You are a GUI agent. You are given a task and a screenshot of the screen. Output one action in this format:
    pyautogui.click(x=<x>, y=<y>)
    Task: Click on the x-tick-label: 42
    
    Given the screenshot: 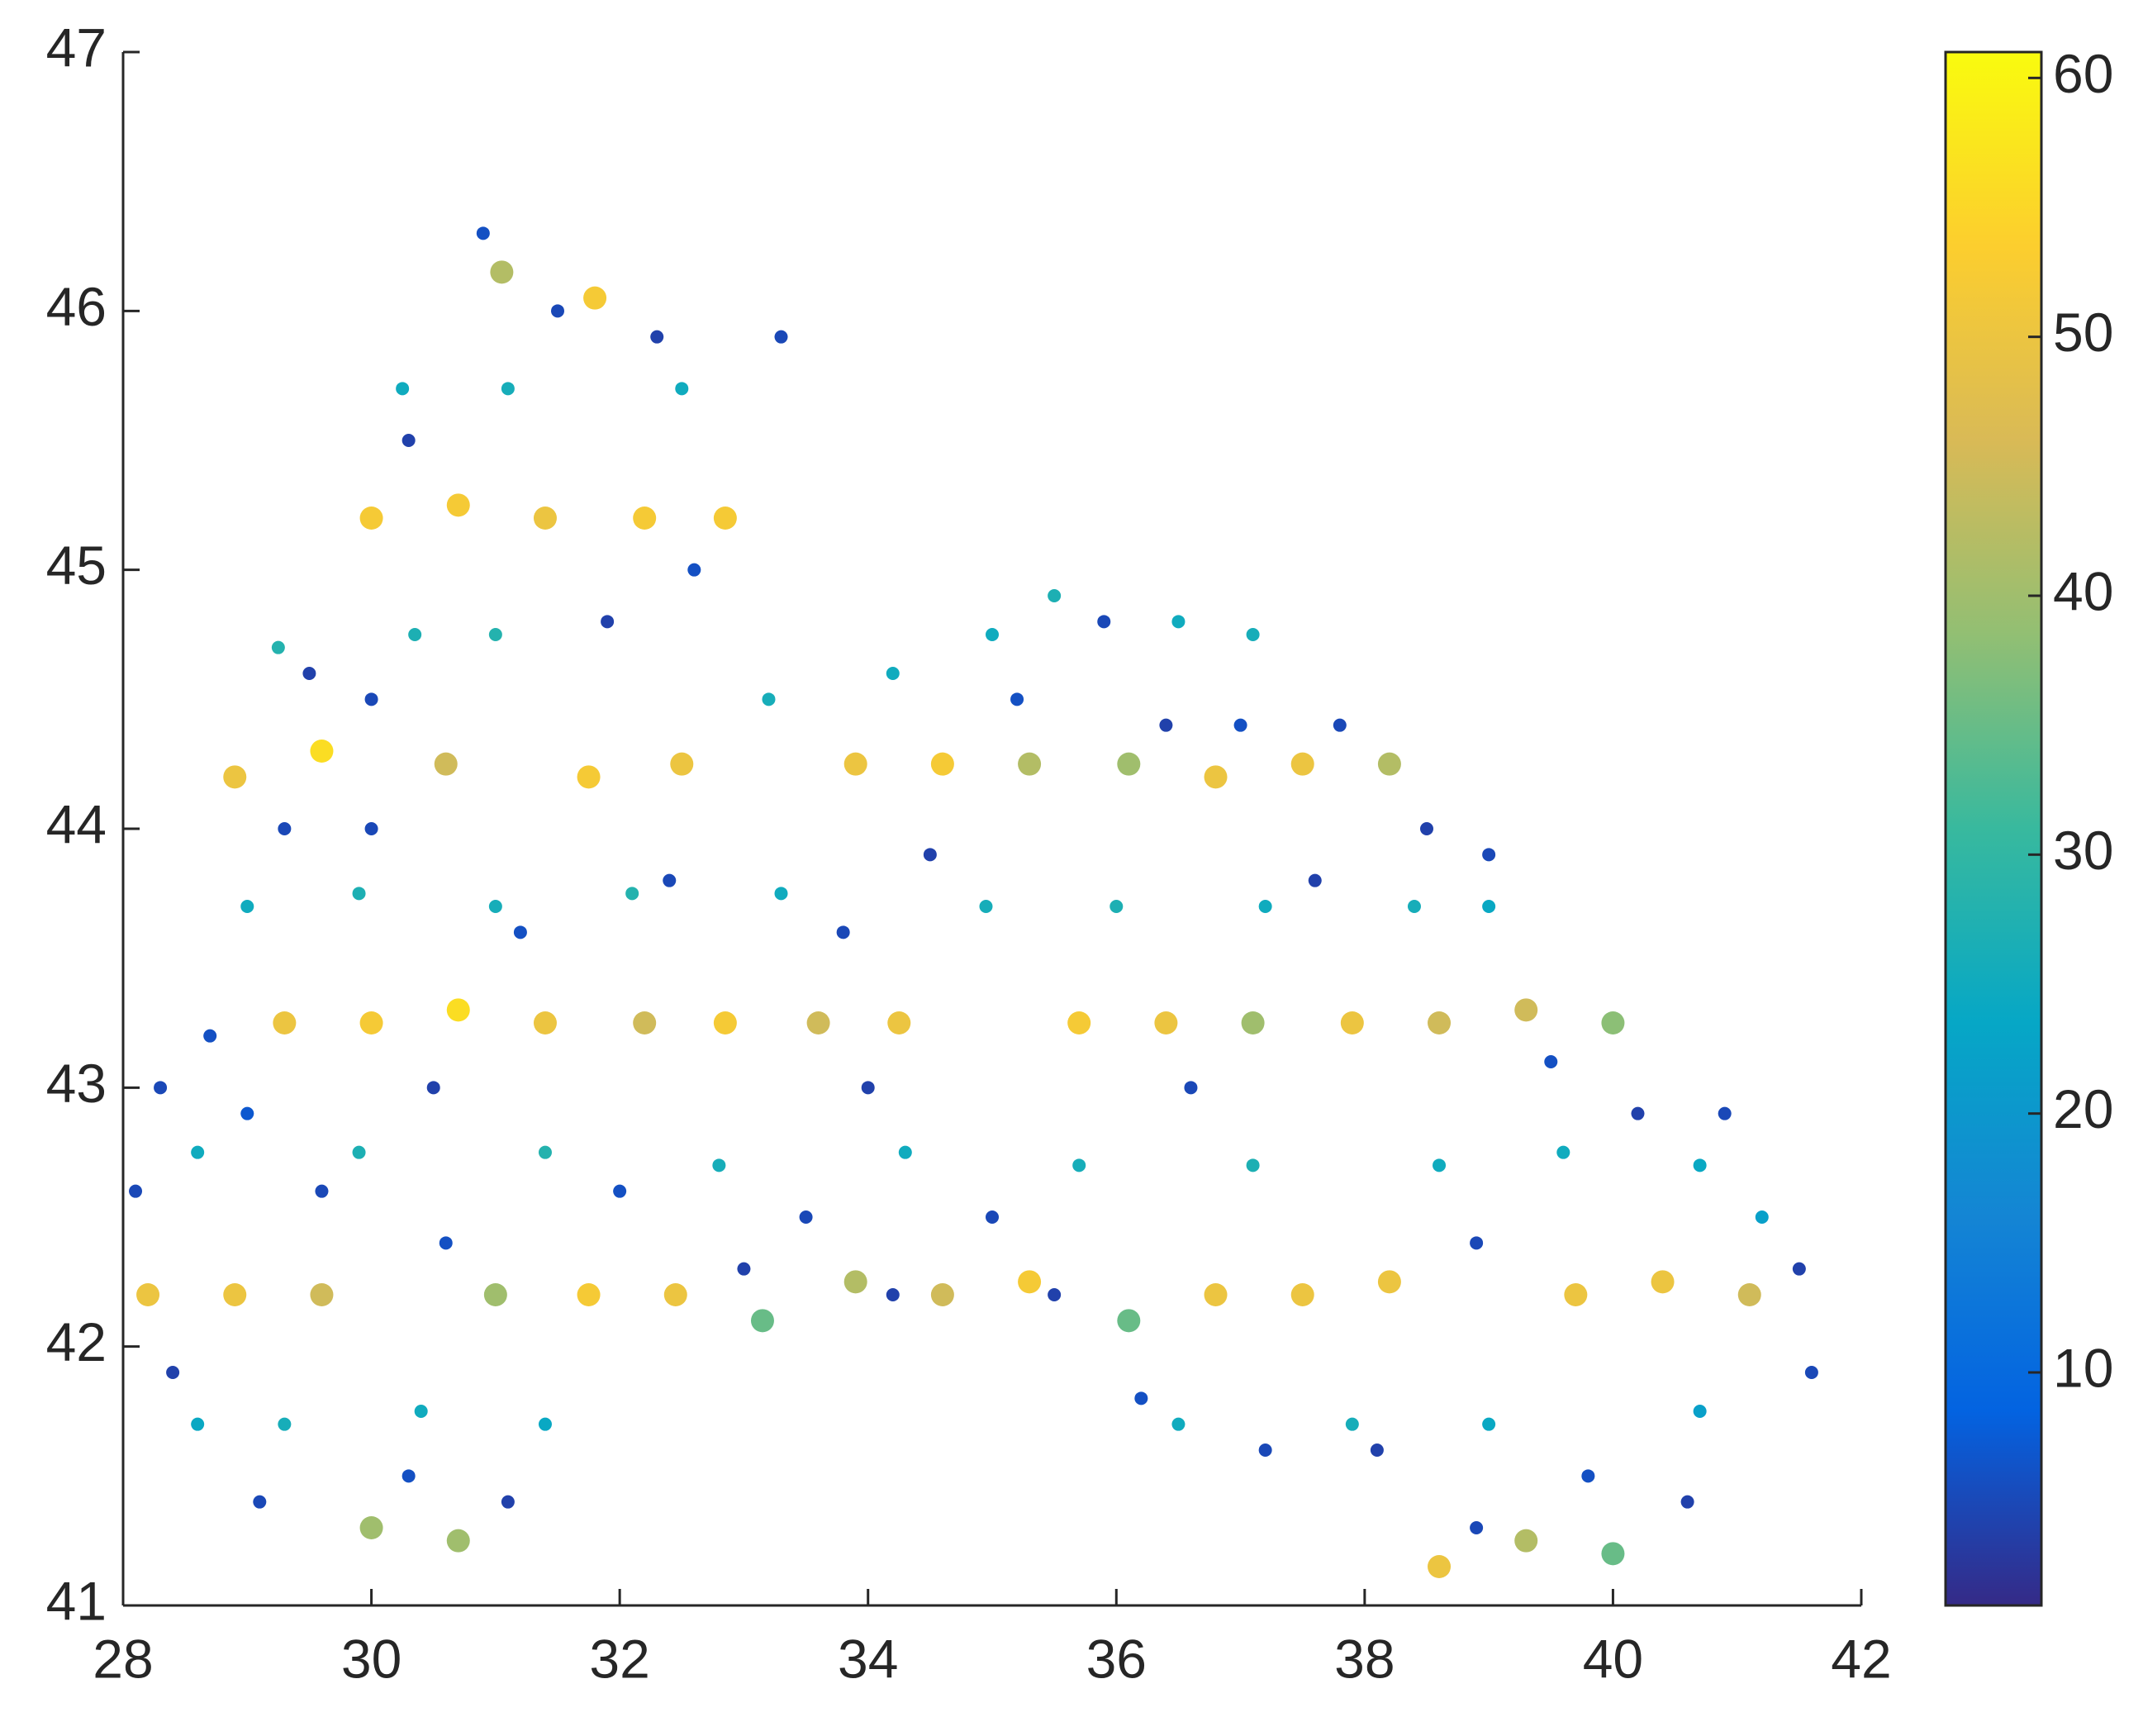 What is the action you would take?
    pyautogui.click(x=1861, y=1658)
    